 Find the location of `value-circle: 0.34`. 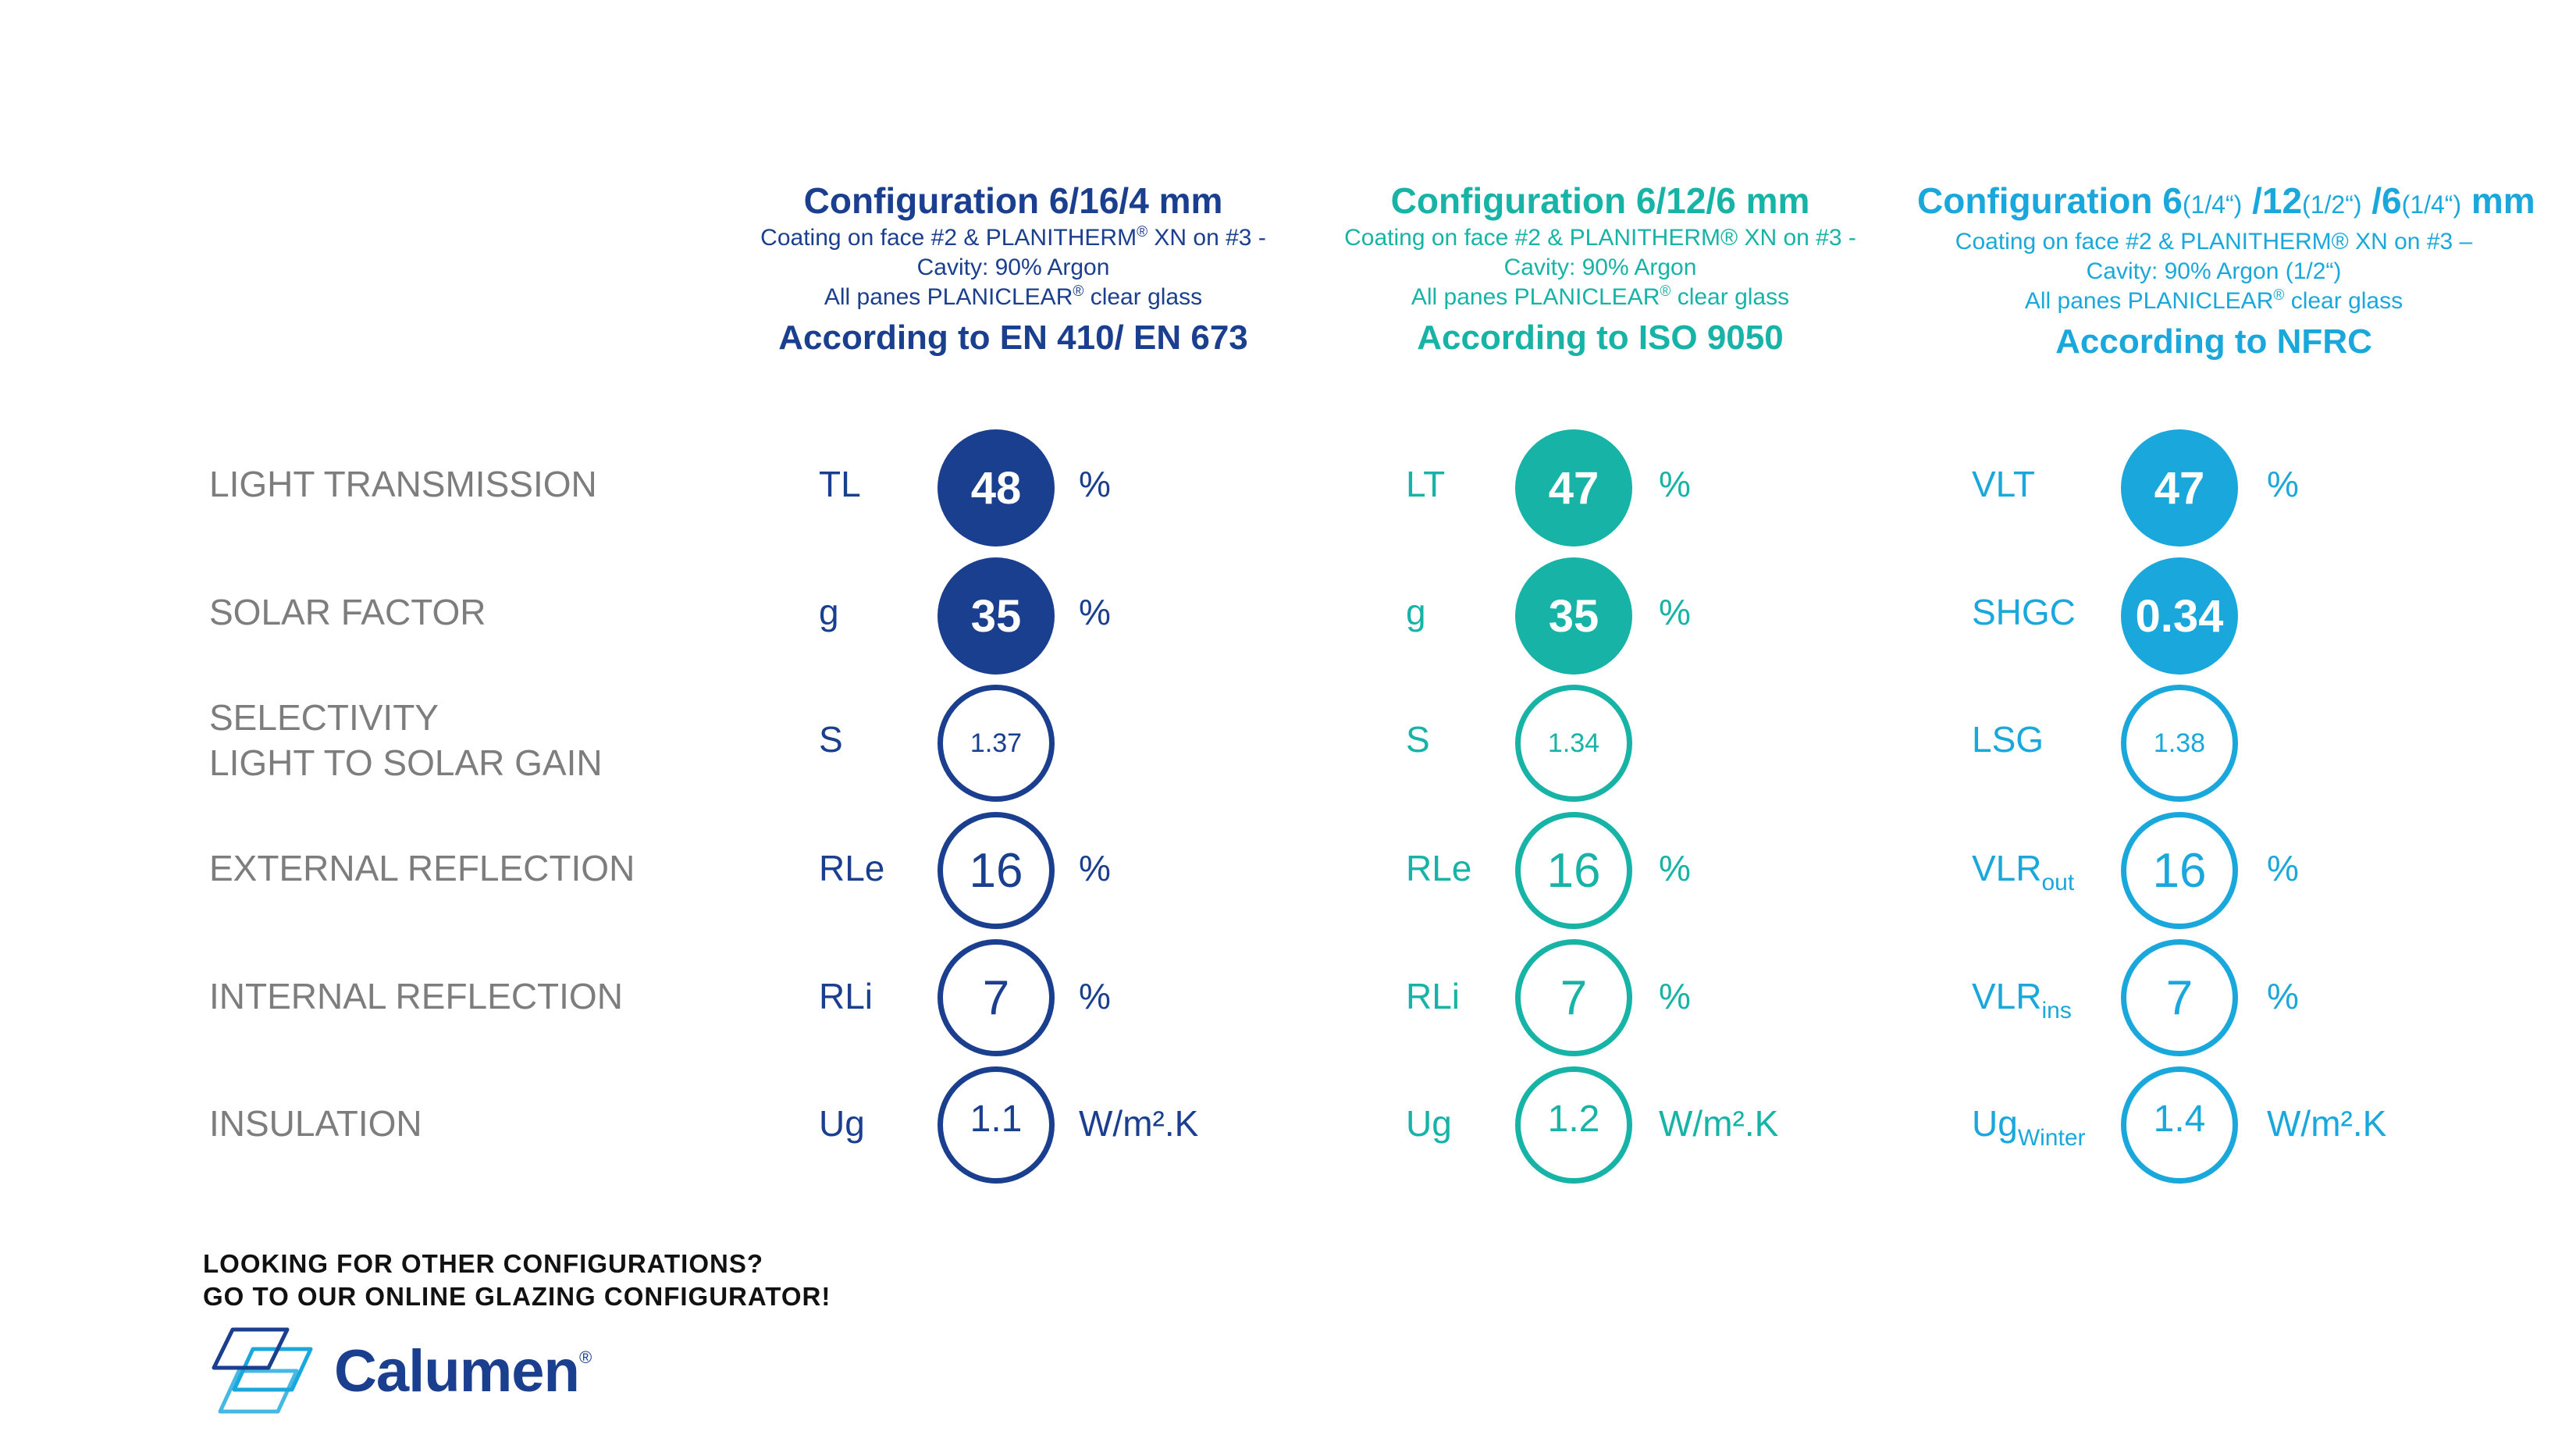

value-circle: 0.34 is located at coordinates (2179, 616).